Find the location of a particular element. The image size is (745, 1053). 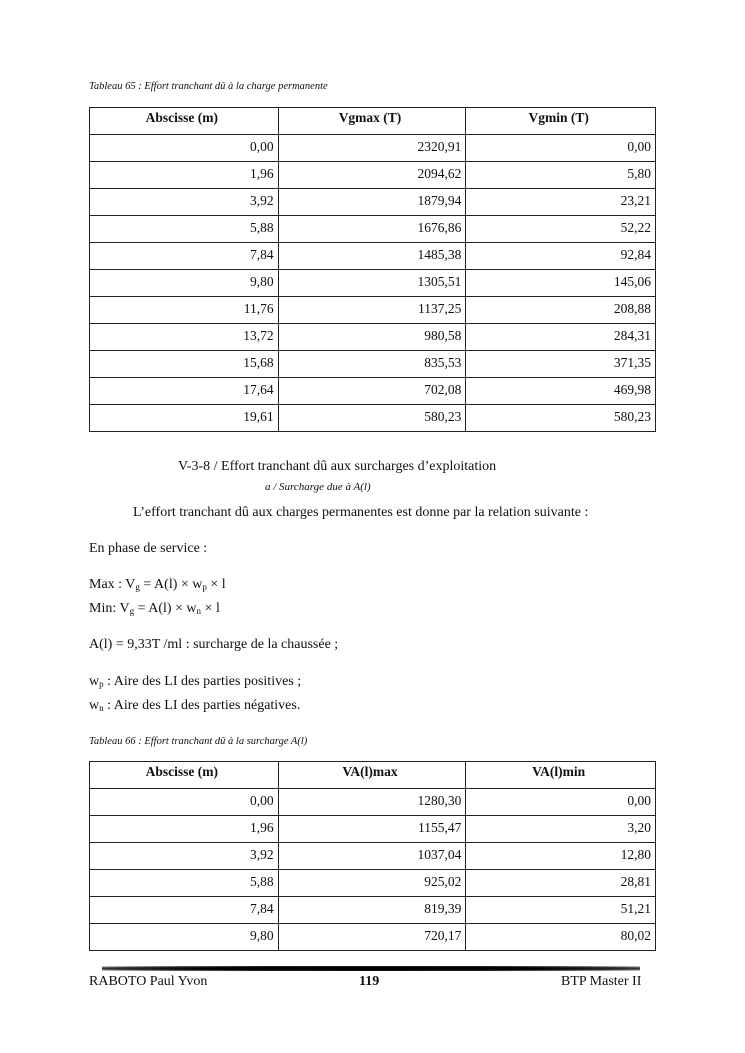

table-cell: 1,96 is located at coordinates (184, 829).